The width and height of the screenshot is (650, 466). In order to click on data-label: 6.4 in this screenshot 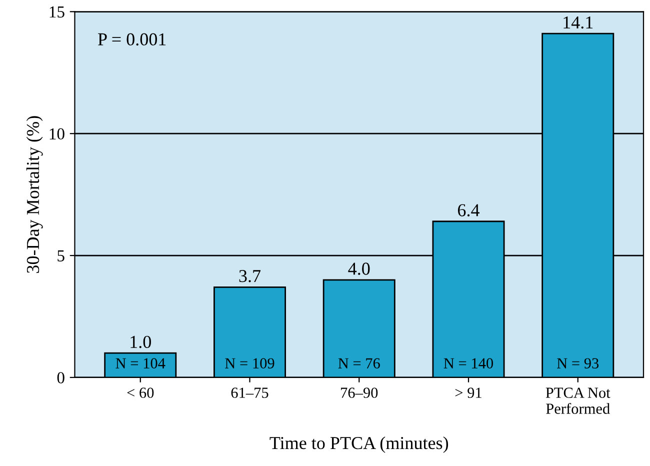, I will do `click(469, 210)`.